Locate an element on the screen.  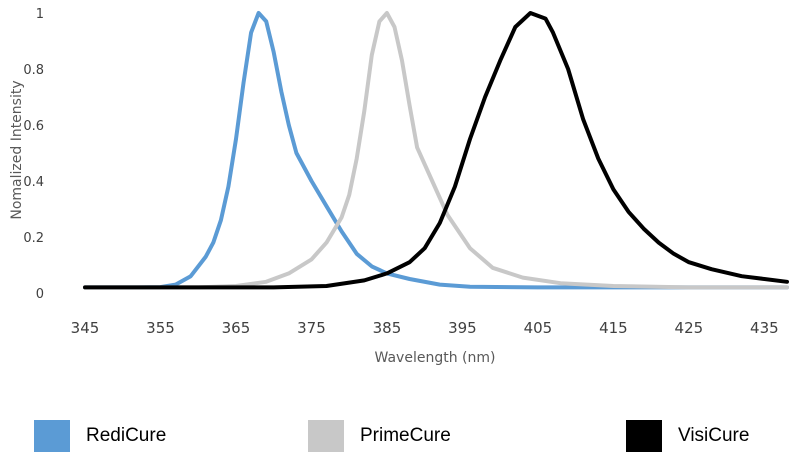
legend-label-redicure: RediCure is located at coordinates (126, 435).